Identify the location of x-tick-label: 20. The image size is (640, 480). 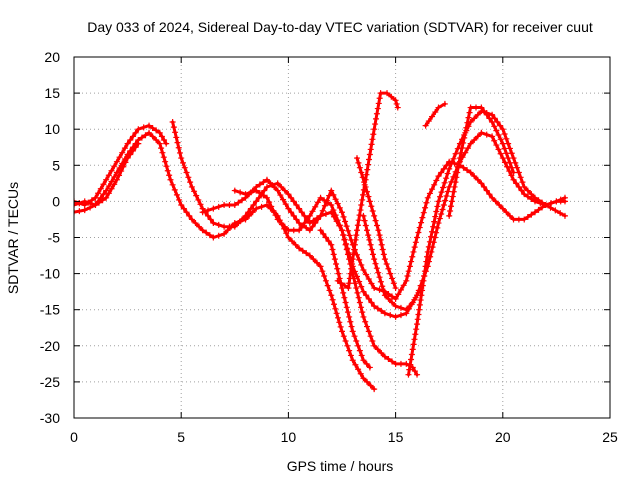
(503, 437).